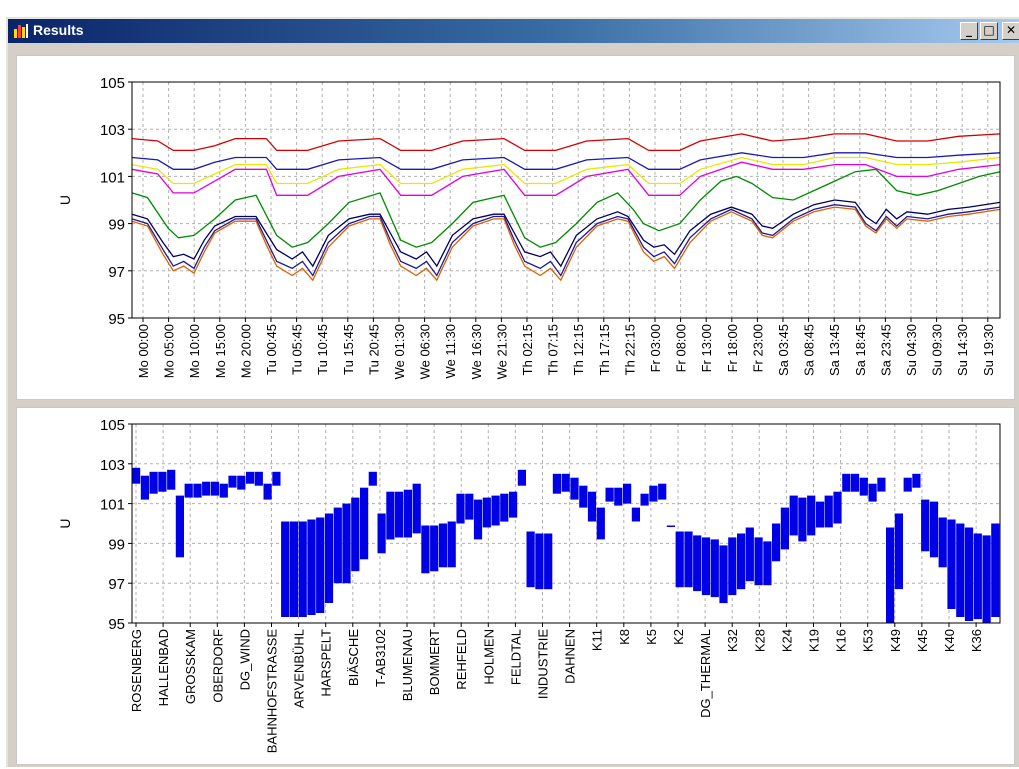 Image resolution: width=1019 pixels, height=769 pixels. What do you see at coordinates (163, 667) in the screenshot?
I see `x-tick-label: HALLENBAD` at bounding box center [163, 667].